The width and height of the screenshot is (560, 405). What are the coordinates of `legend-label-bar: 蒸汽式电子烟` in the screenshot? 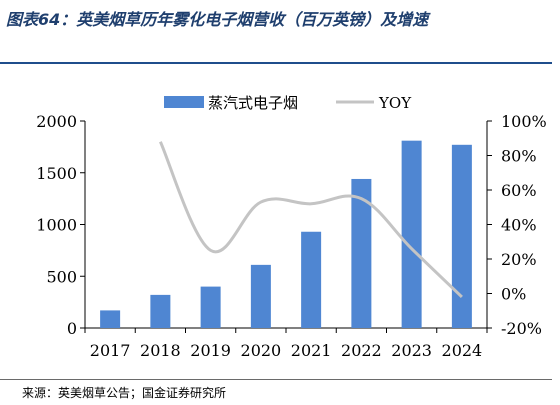 It's located at (253, 103).